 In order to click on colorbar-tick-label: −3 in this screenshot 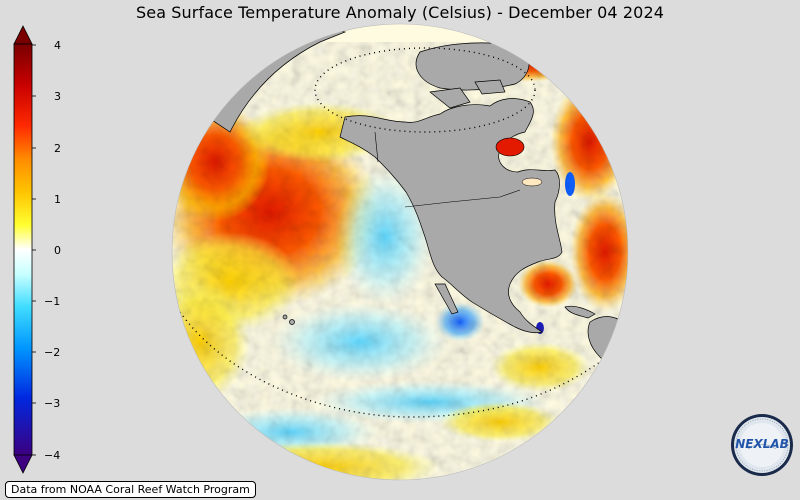, I will do `click(52, 403)`.